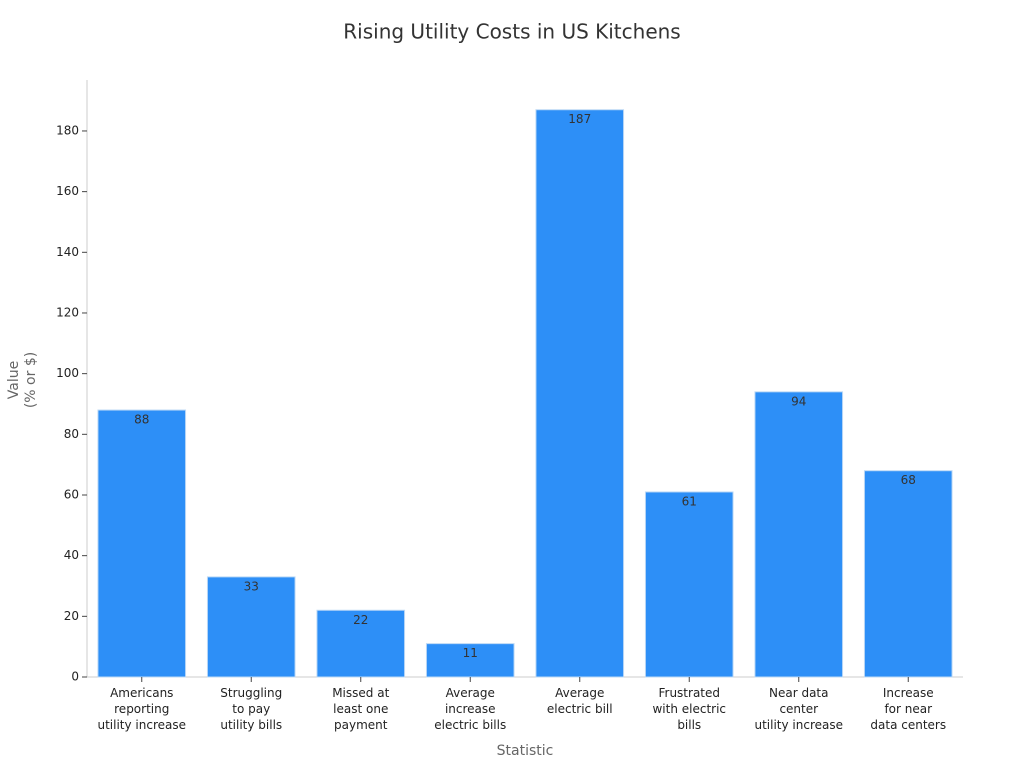 The image size is (1024, 768). What do you see at coordinates (511, 32) in the screenshot?
I see `chart-title: Rising Utility Costs in US Kitchens` at bounding box center [511, 32].